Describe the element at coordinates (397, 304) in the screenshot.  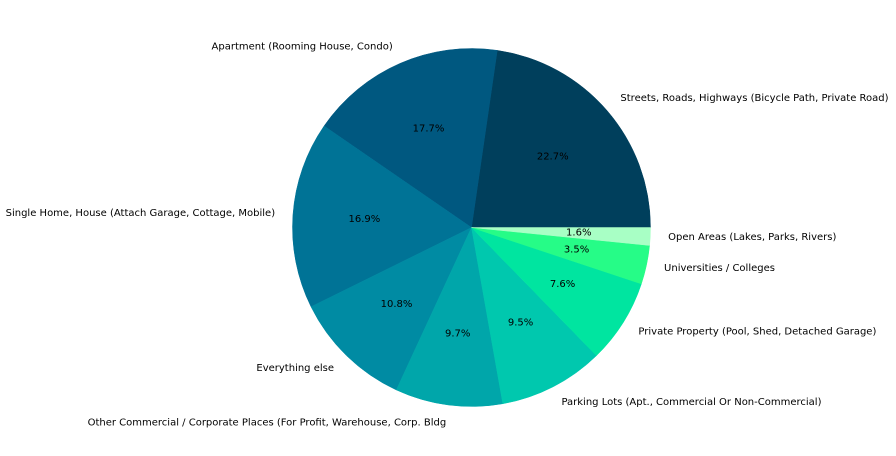
I see `slice-percent-label: 10.8%` at that location.